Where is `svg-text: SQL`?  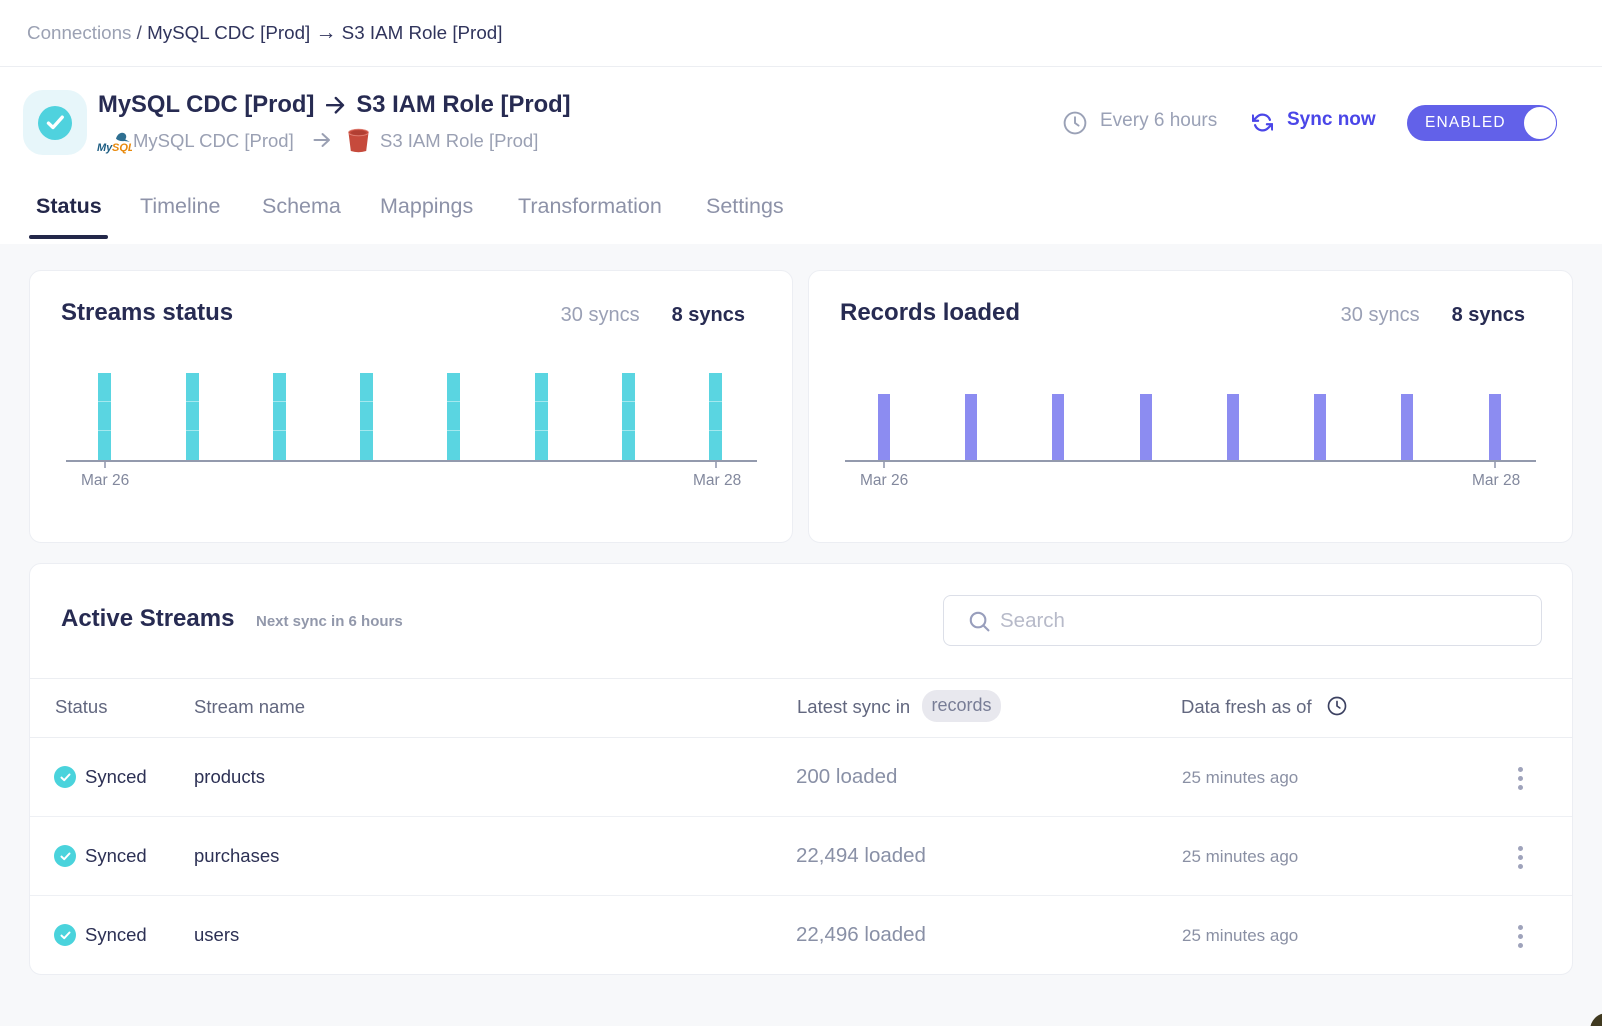
svg-text: SQL is located at coordinates (122, 148).